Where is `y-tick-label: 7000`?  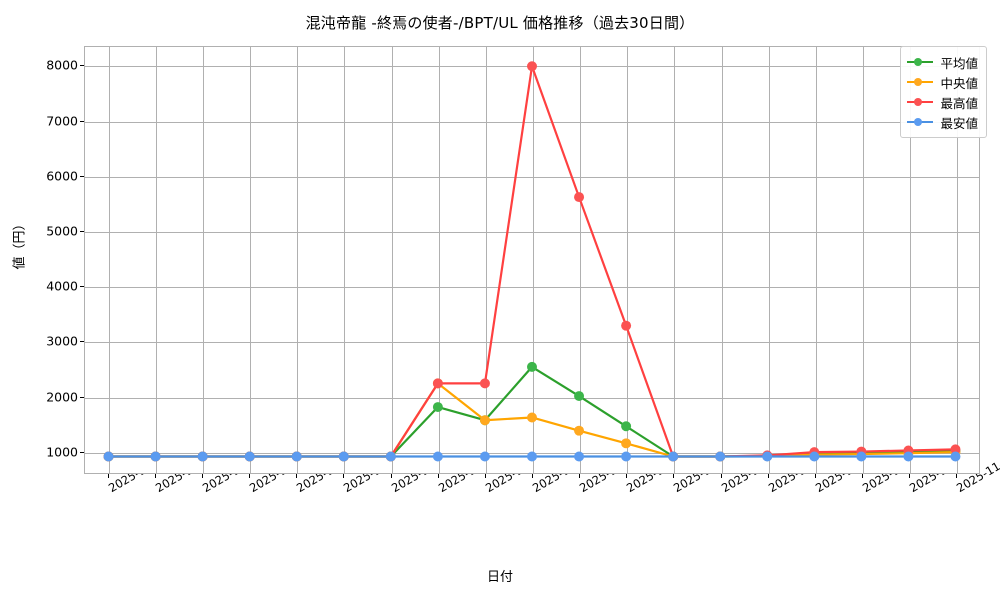
y-tick-label: 7000 is located at coordinates (62, 121).